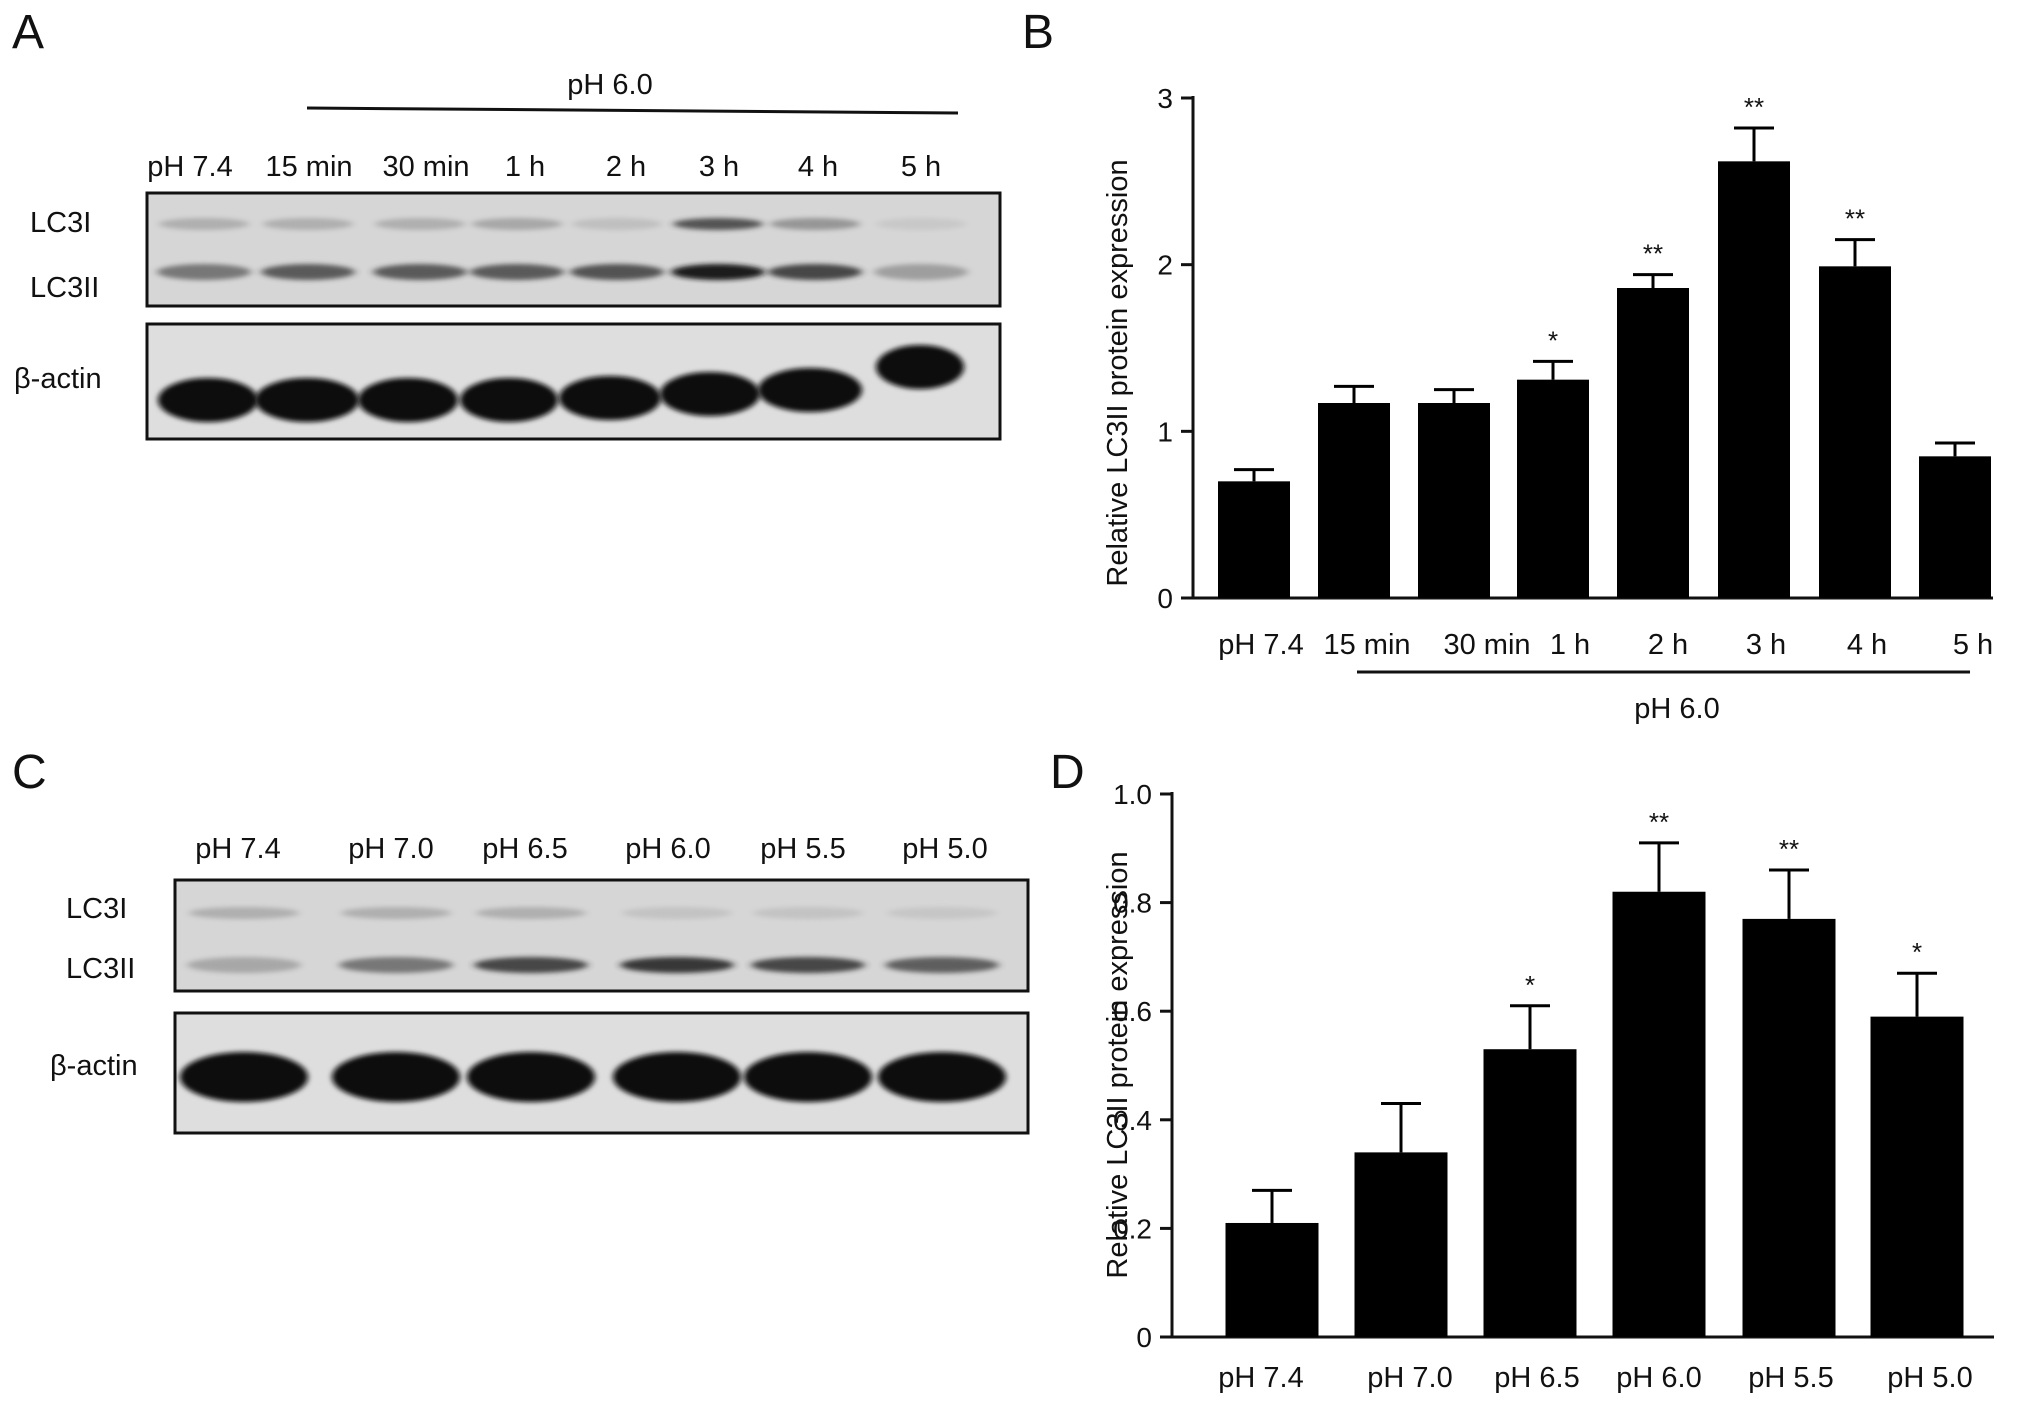  I want to click on y-tick-label: 3, so click(1165, 98).